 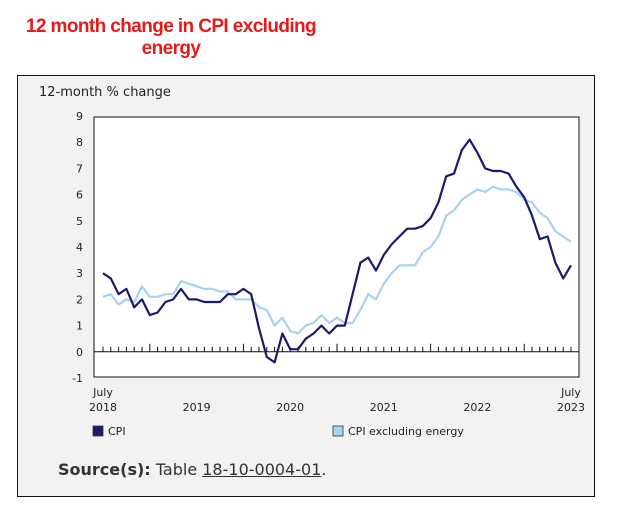 What do you see at coordinates (406, 431) in the screenshot?
I see `legend-label: CPI excluding energy` at bounding box center [406, 431].